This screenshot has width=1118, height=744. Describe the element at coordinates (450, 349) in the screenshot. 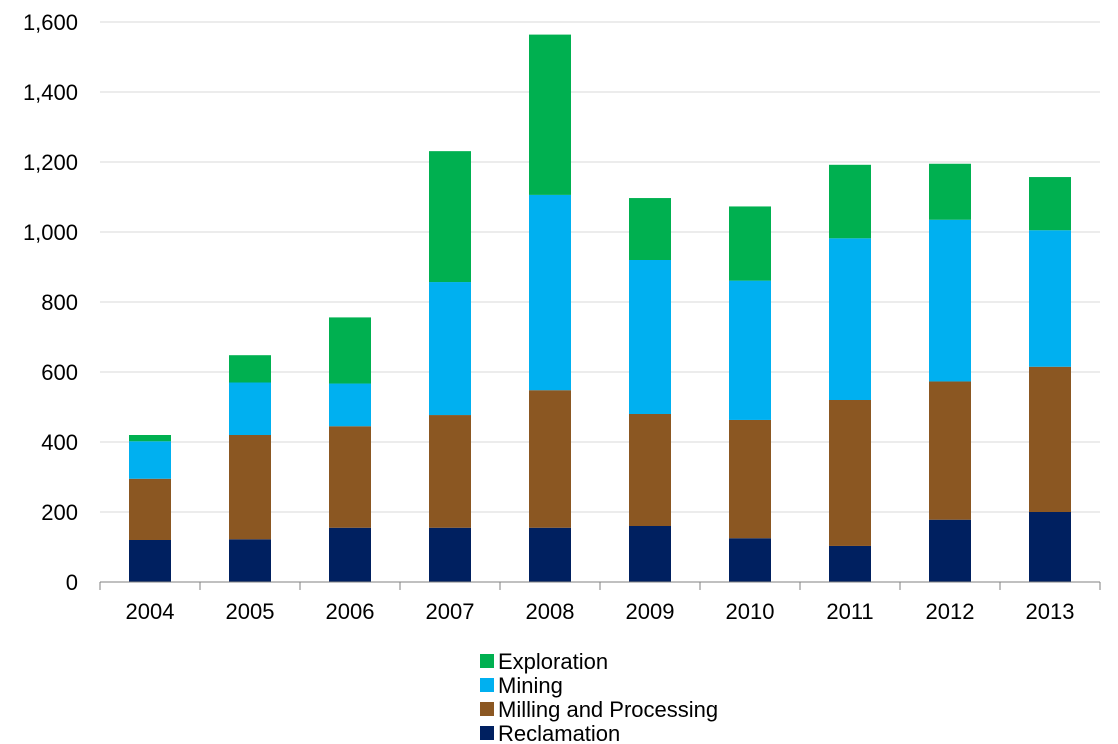

I see `bar-mining-2007` at that location.